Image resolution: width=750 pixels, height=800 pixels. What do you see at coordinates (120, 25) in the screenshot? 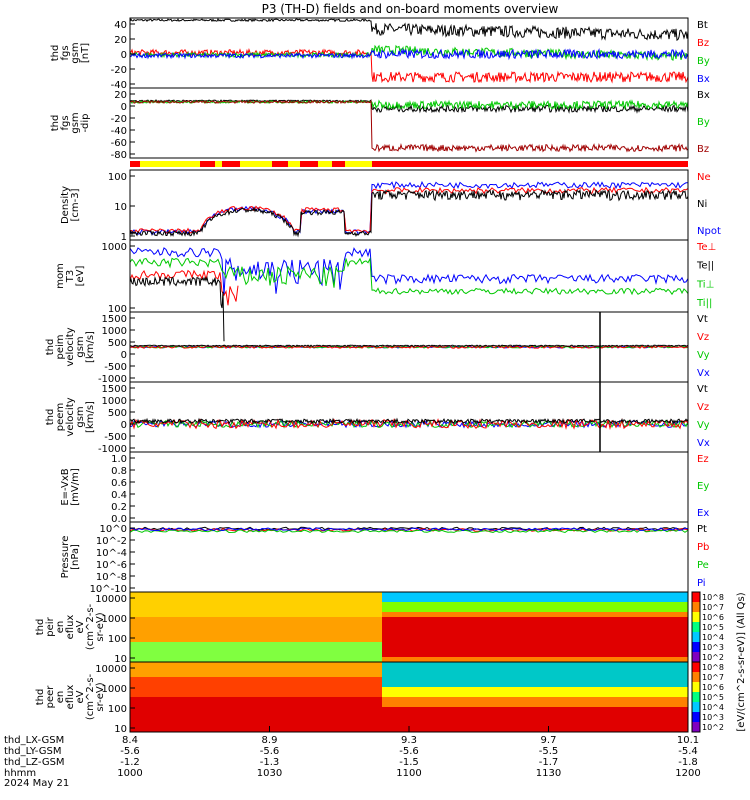
I see `y-tick-label: 40` at bounding box center [120, 25].